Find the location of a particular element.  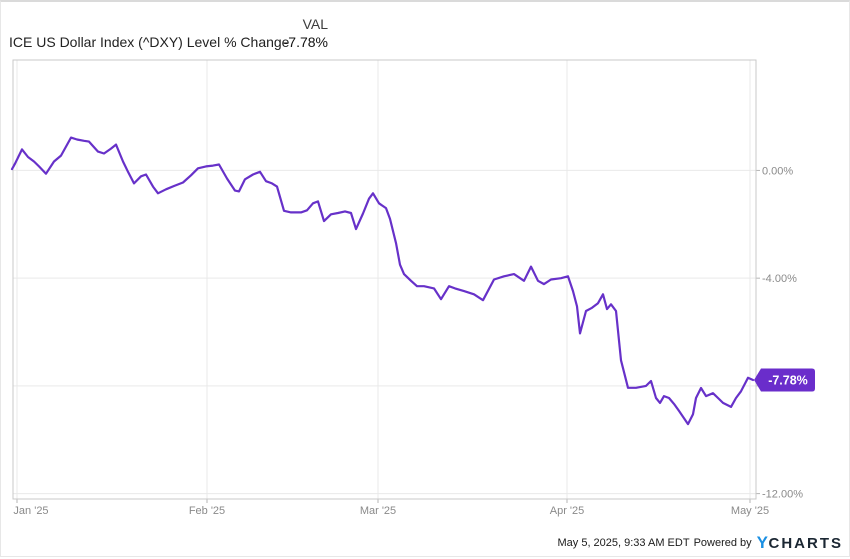

x-tick-label: Jan '25 is located at coordinates (30, 511).